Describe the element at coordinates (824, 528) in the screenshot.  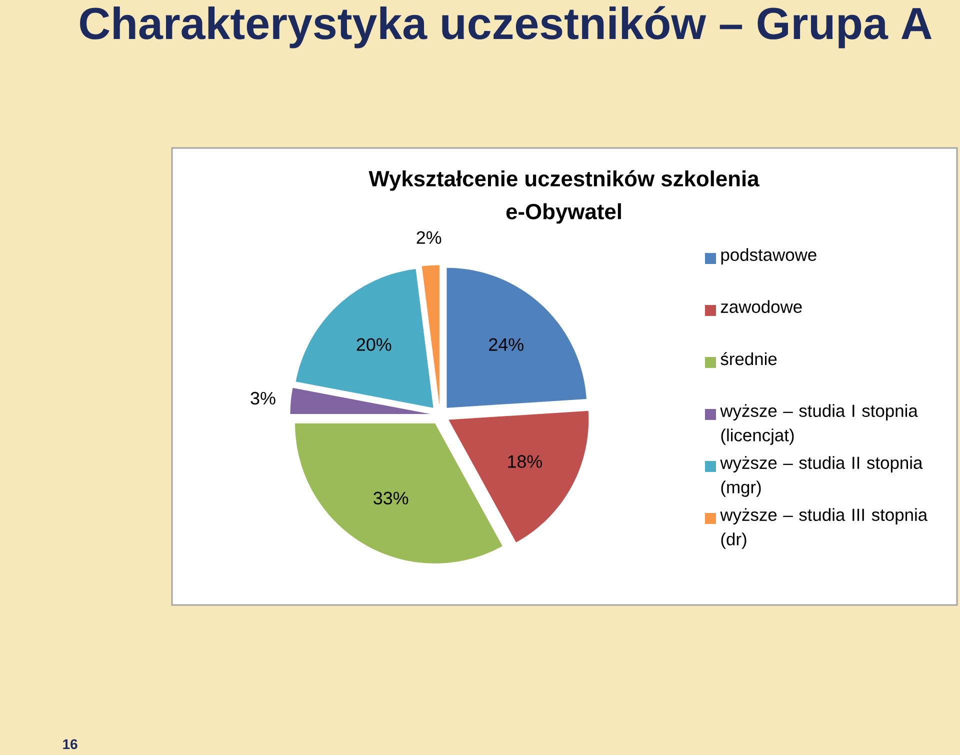
I see `legend-label: wyższe – studia III stopnia (dr)` at that location.